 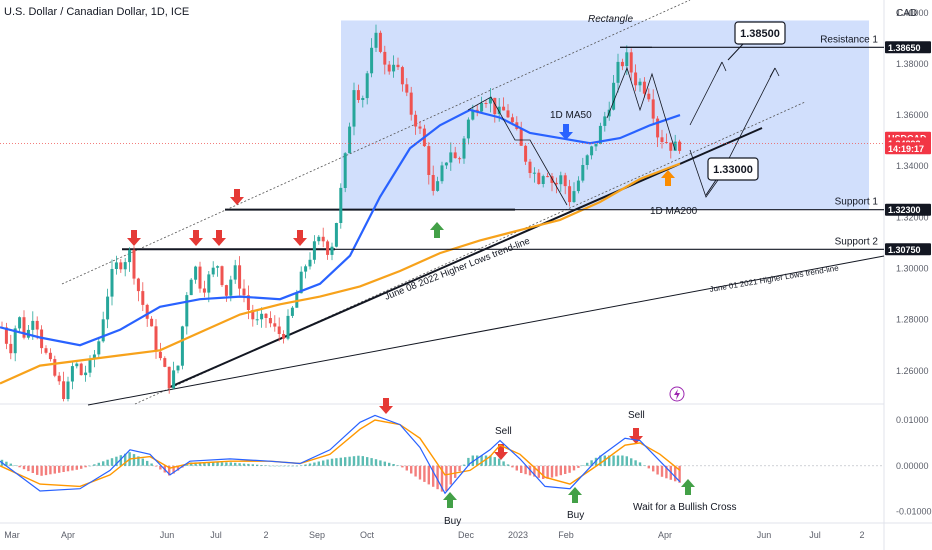 I want to click on level-label-0: Resistance 1, so click(x=849, y=39).